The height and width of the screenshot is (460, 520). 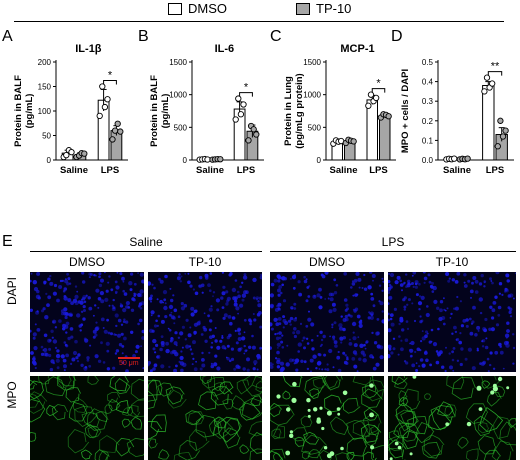 What do you see at coordinates (452, 418) in the screenshot?
I see `micrograph-mpo-lps-tp10` at bounding box center [452, 418].